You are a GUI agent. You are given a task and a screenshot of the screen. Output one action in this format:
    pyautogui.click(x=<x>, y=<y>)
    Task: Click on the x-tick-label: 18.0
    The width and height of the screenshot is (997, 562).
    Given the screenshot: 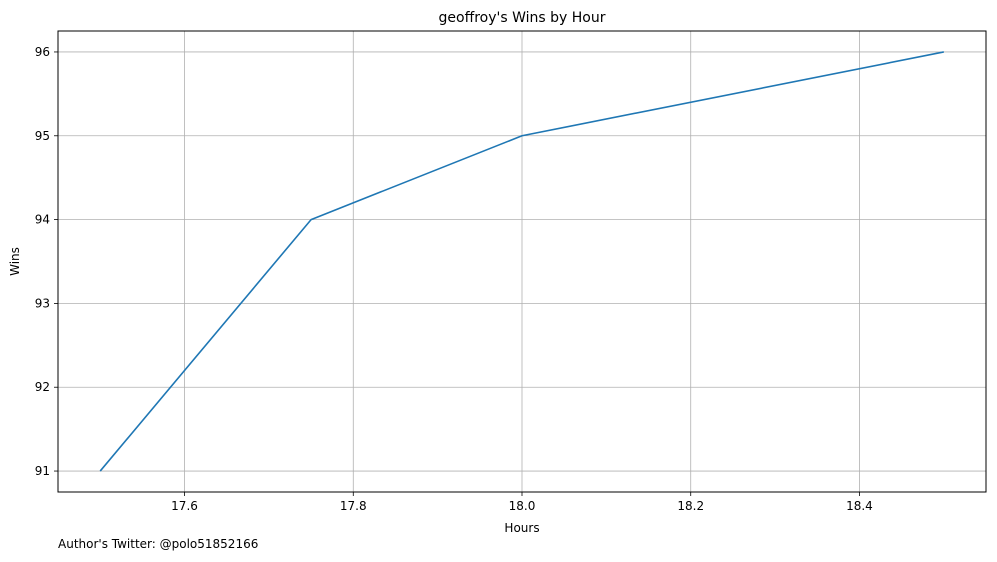 What is the action you would take?
    pyautogui.click(x=522, y=506)
    